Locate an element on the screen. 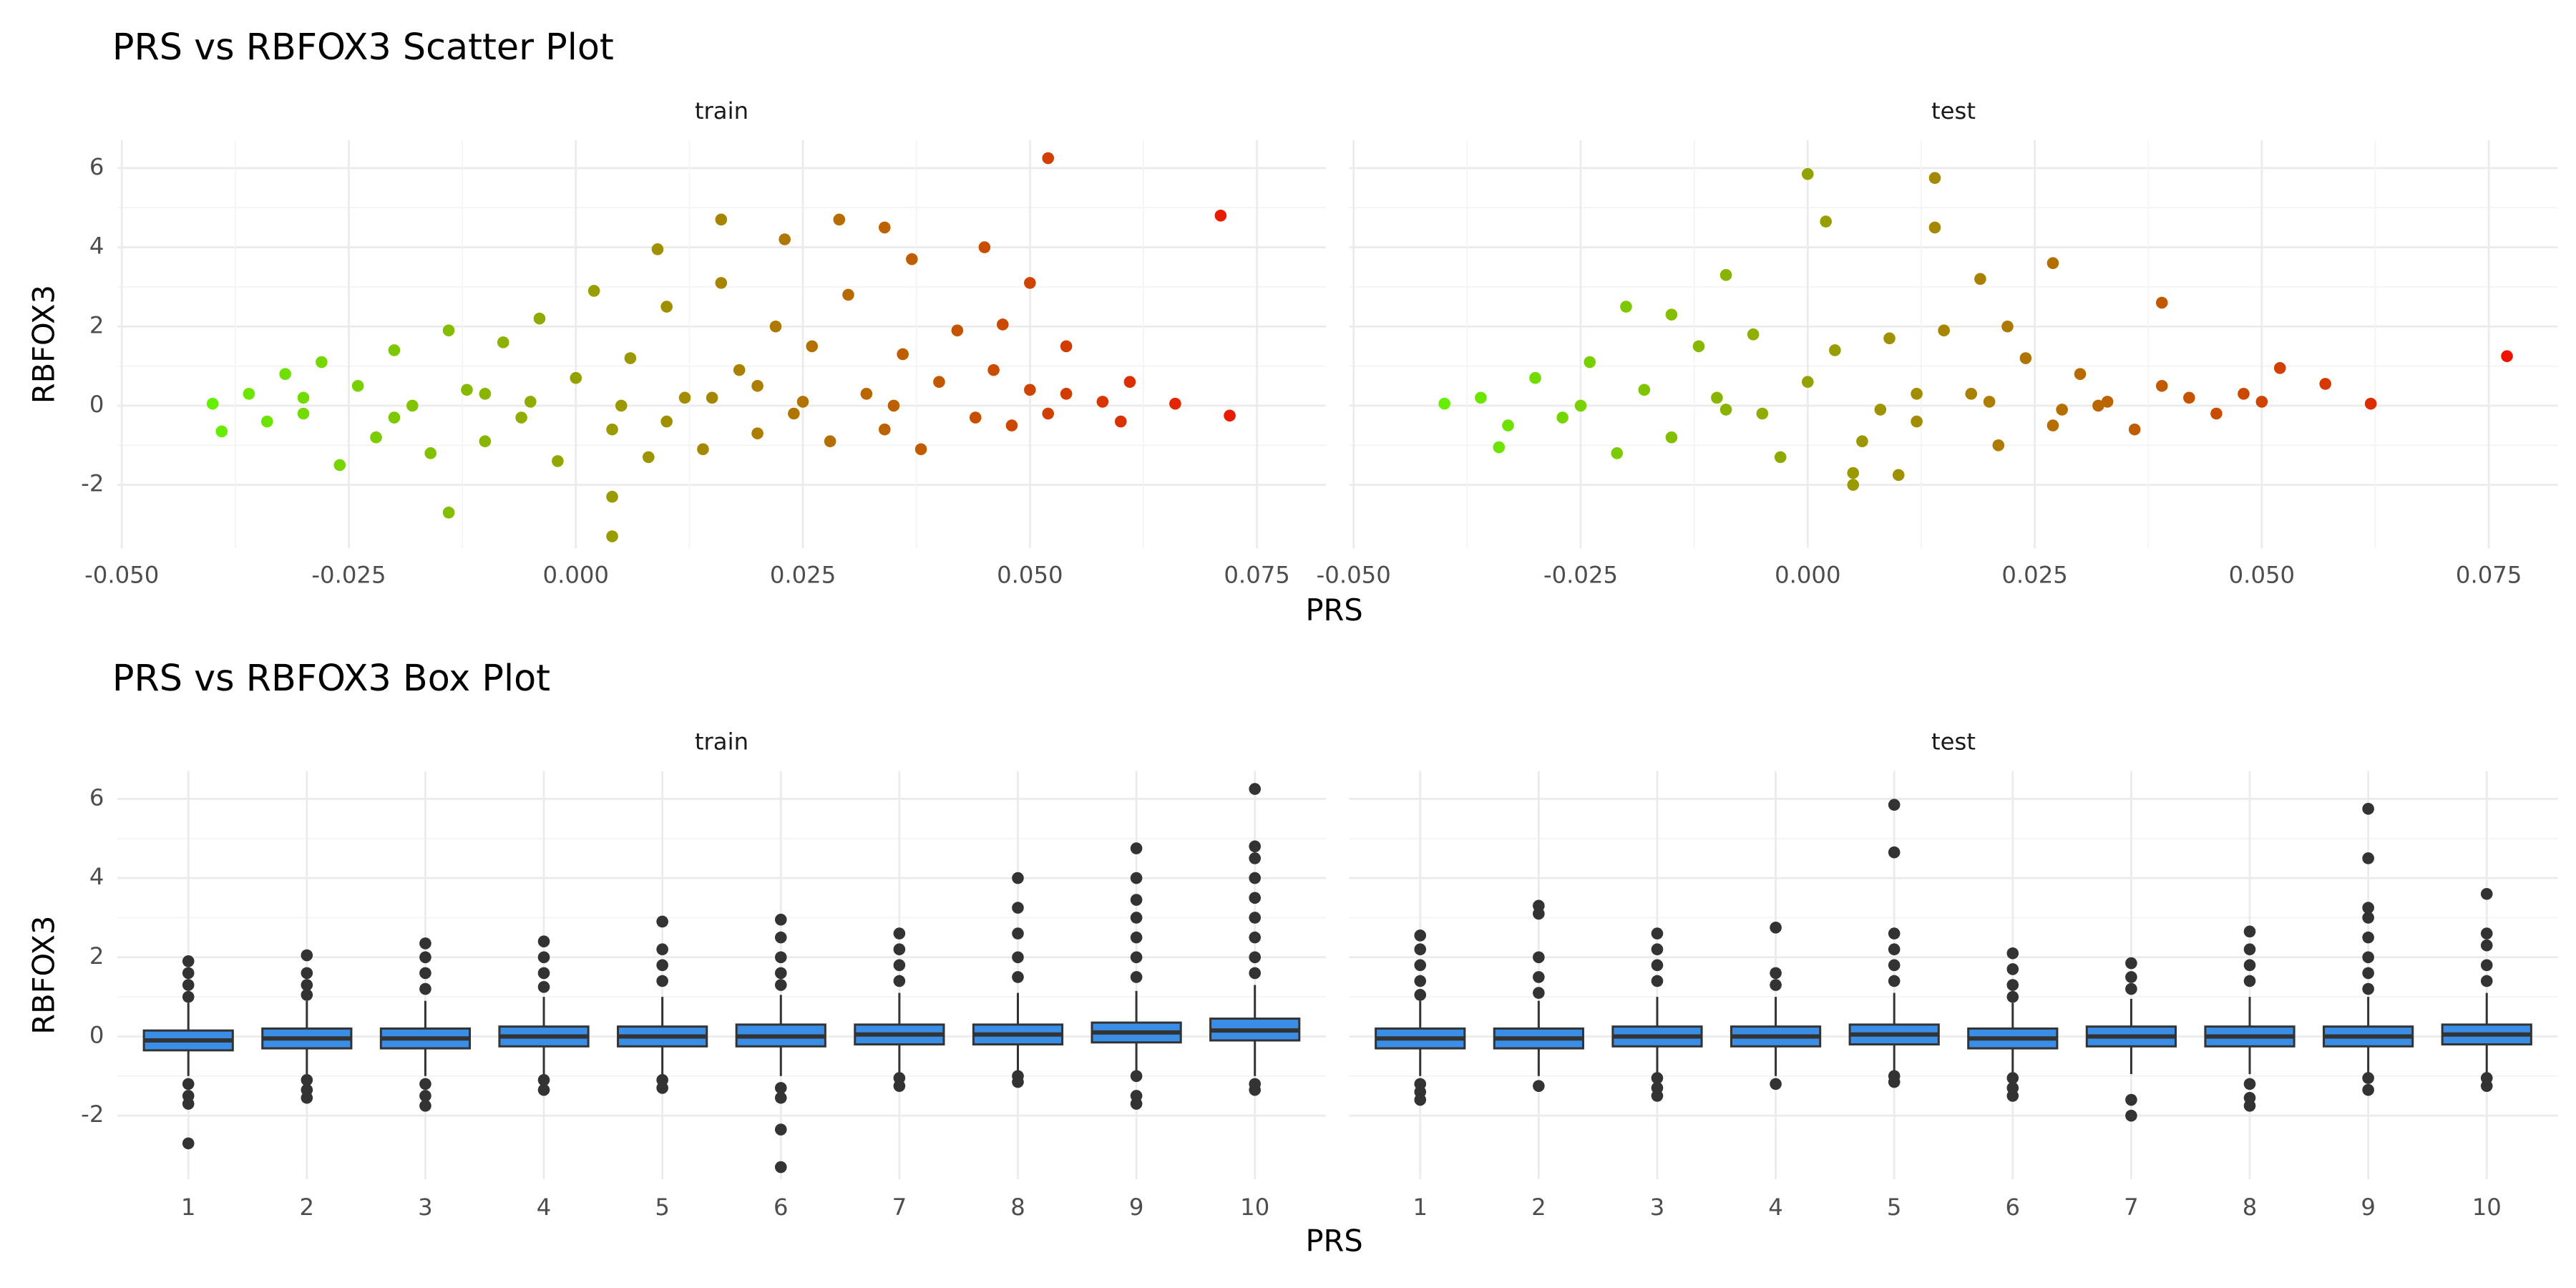  x-tick-label: 7 is located at coordinates (2131, 1207).